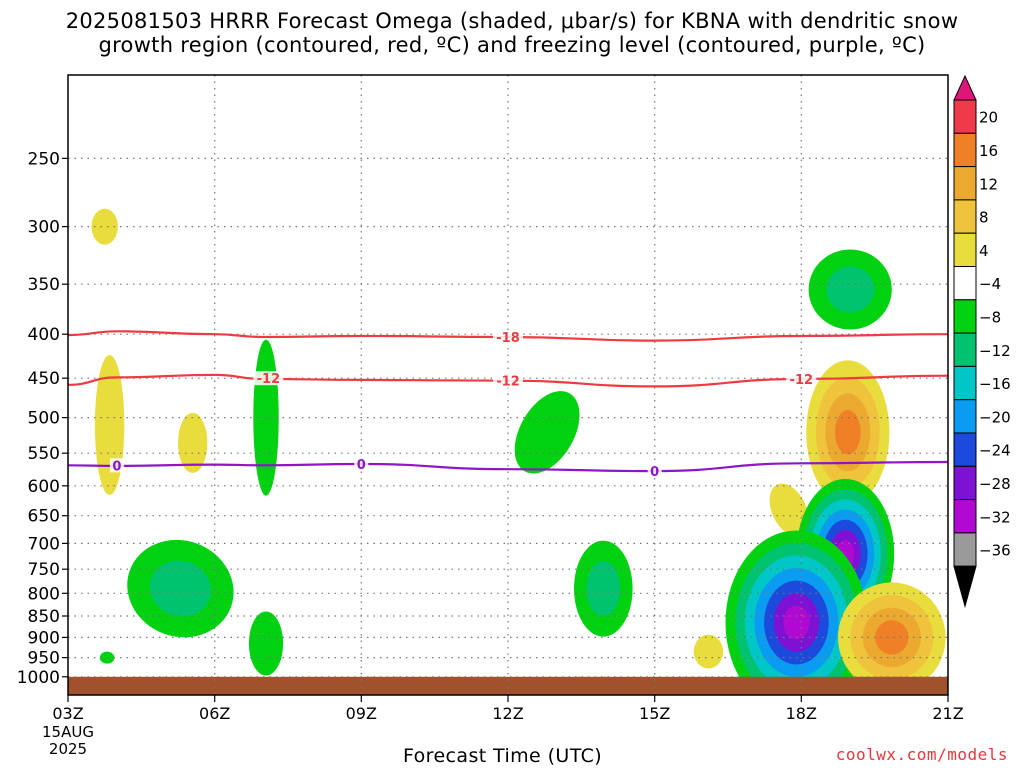  Describe the element at coordinates (990, 284) in the screenshot. I see `colorbar-label-5: −4` at that location.